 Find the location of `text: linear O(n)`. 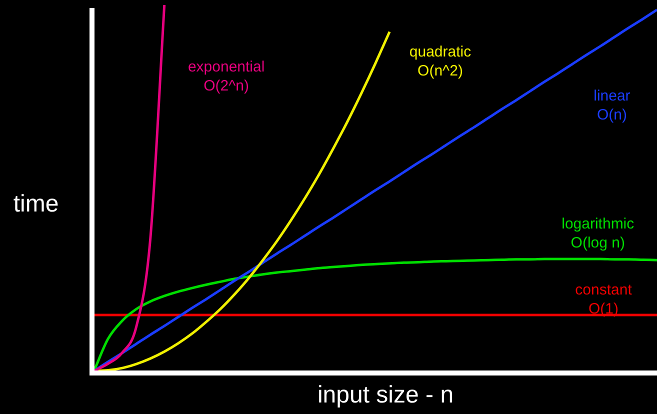

text: linear O(n) is located at coordinates (612, 106).